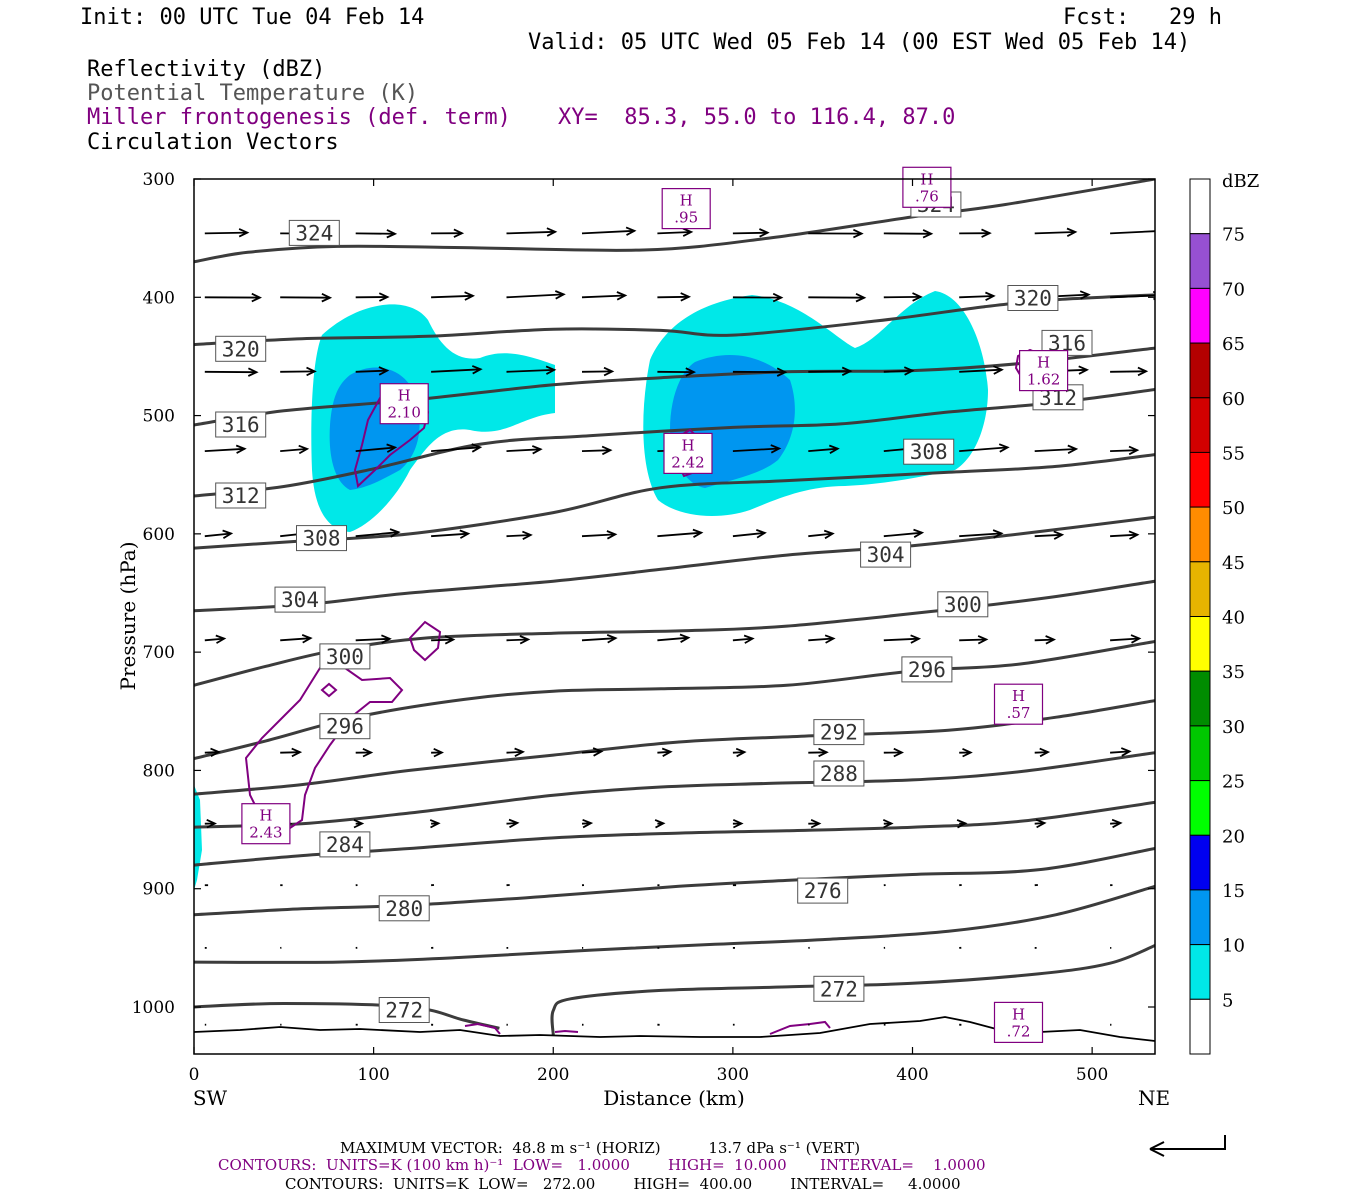  I want to click on theta-label-text: 272, so click(839, 989).